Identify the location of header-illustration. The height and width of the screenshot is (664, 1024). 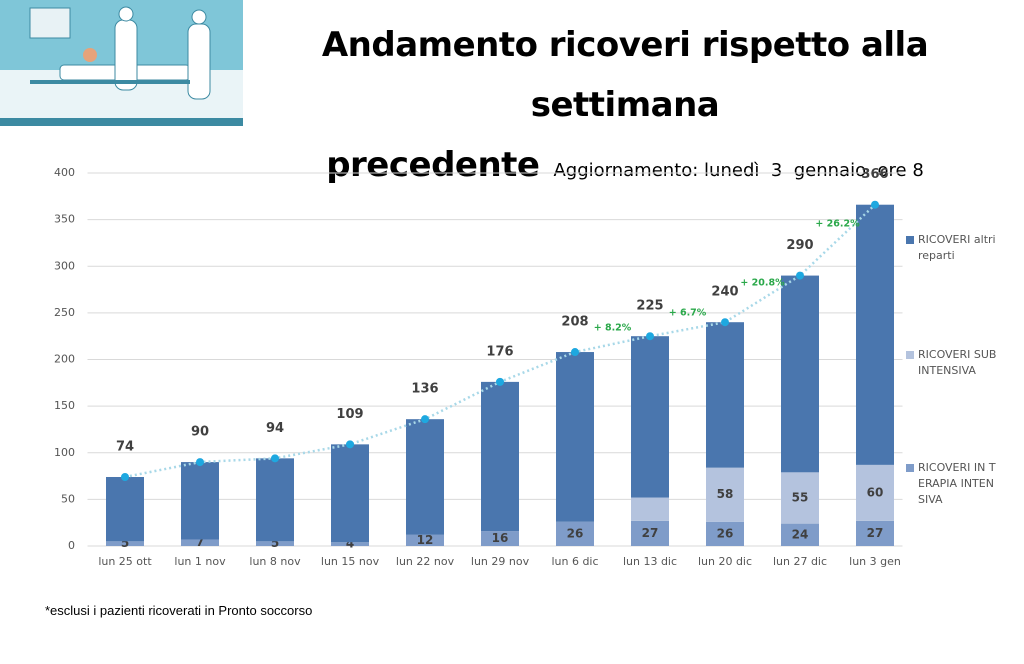
(121, 63).